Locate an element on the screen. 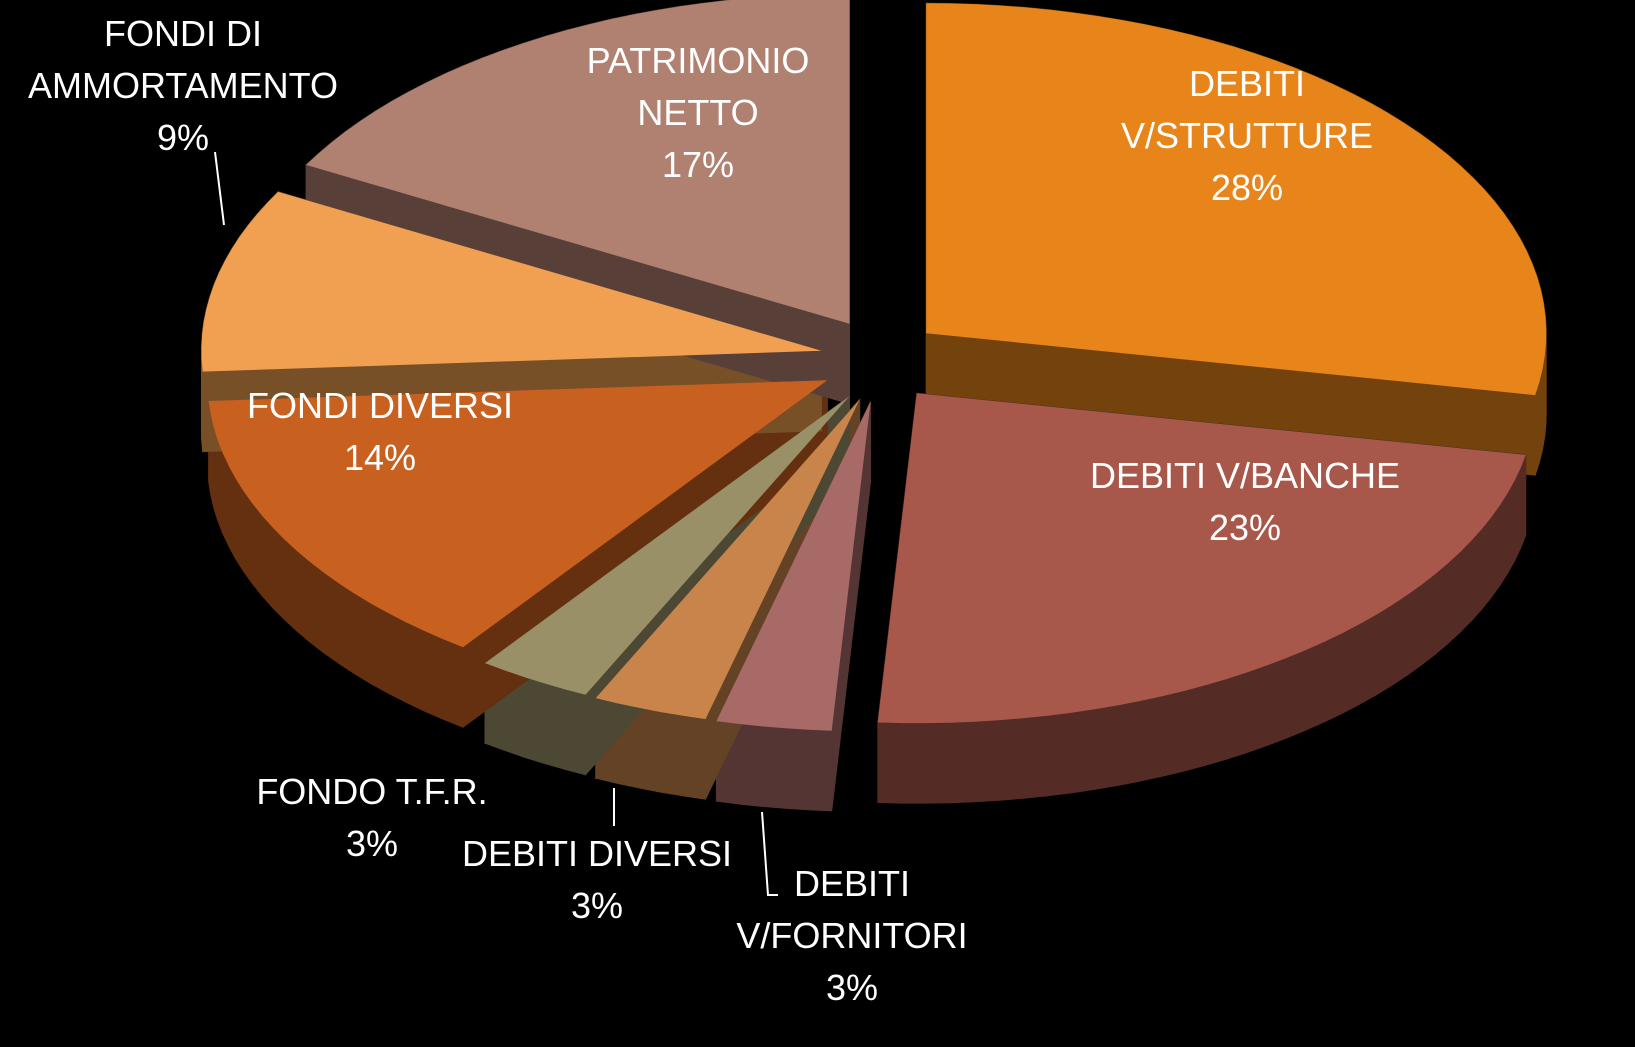 The height and width of the screenshot is (1047, 1635). slice-label: DEBITI V/FORNITORI 3% is located at coordinates (852, 936).